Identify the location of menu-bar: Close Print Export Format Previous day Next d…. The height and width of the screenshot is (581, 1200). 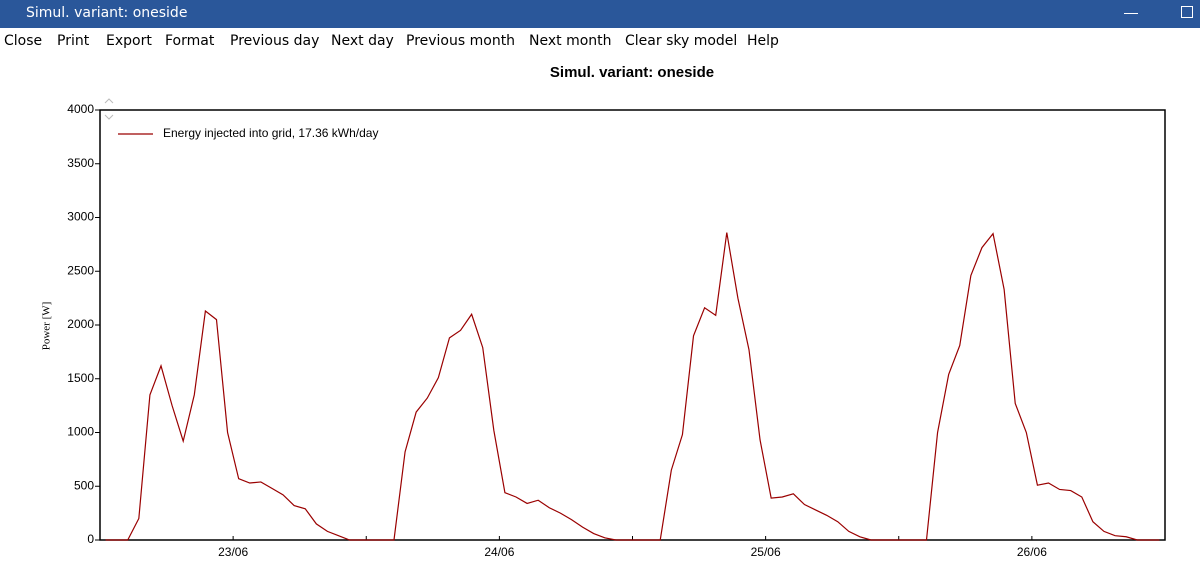
(600, 42).